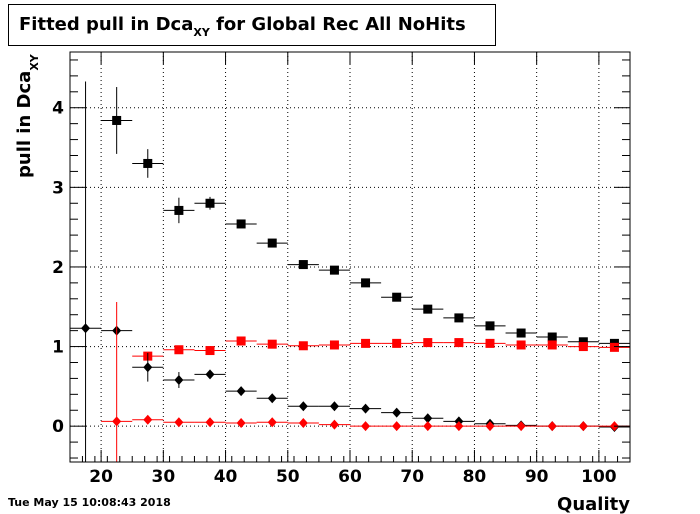 The image size is (700, 514). I want to click on x-tick-label: 20, so click(101, 477).